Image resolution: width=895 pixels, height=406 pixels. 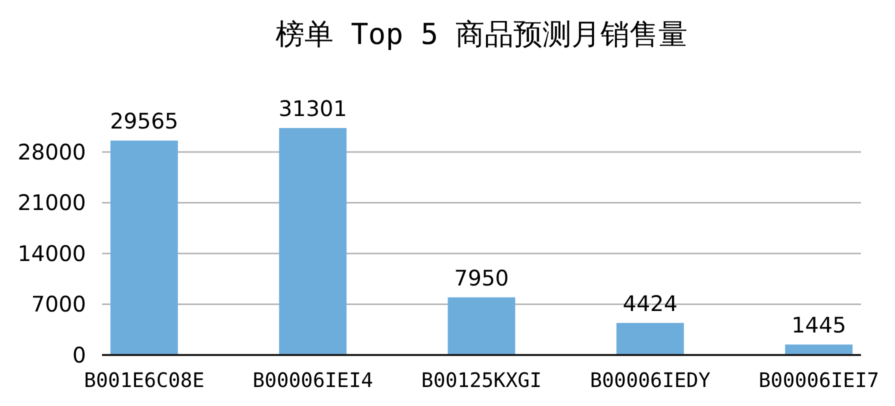 I want to click on x-tick-label: B00125KXGI, so click(x=481, y=380).